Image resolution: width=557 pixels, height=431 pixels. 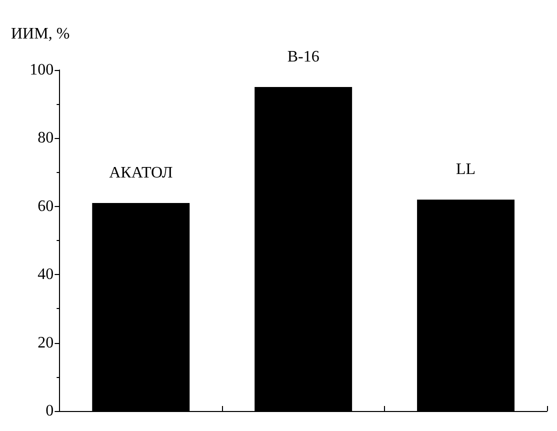 I want to click on y-tick-label: 40, so click(x=46, y=275).